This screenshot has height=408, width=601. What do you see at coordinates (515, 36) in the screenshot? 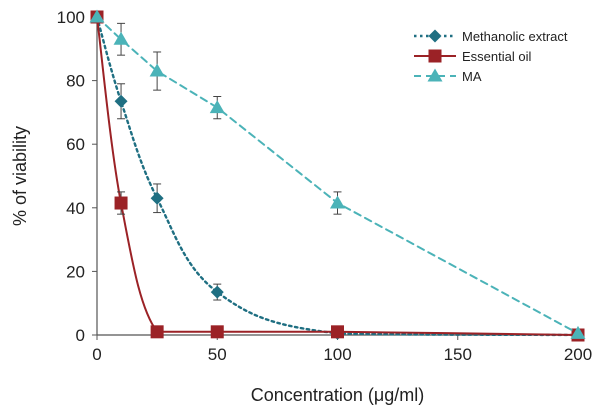
I see `legend-label-methanolic-extract: Methanolic extract` at bounding box center [515, 36].